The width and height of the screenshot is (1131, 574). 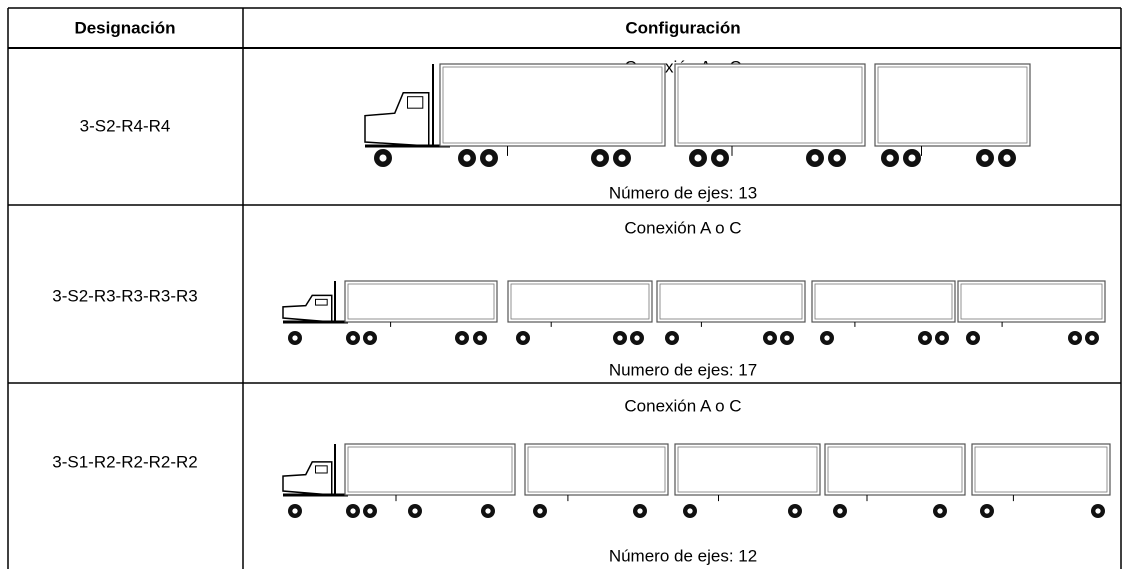 What do you see at coordinates (124, 461) in the screenshot?
I see `designation: 3-S1-R2-R2-R2-R2` at bounding box center [124, 461].